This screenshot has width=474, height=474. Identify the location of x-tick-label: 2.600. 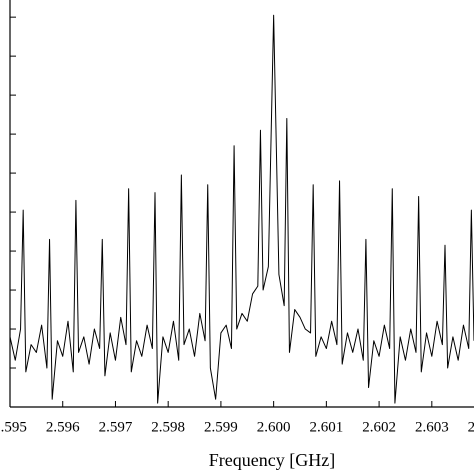
(274, 427).